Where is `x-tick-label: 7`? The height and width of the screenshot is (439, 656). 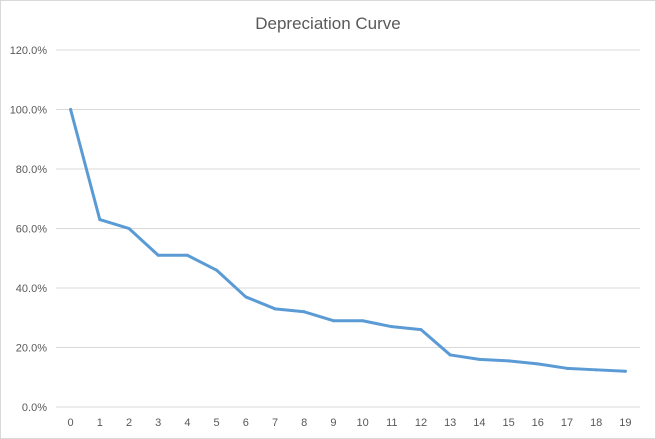
x-tick-label: 7 is located at coordinates (275, 423).